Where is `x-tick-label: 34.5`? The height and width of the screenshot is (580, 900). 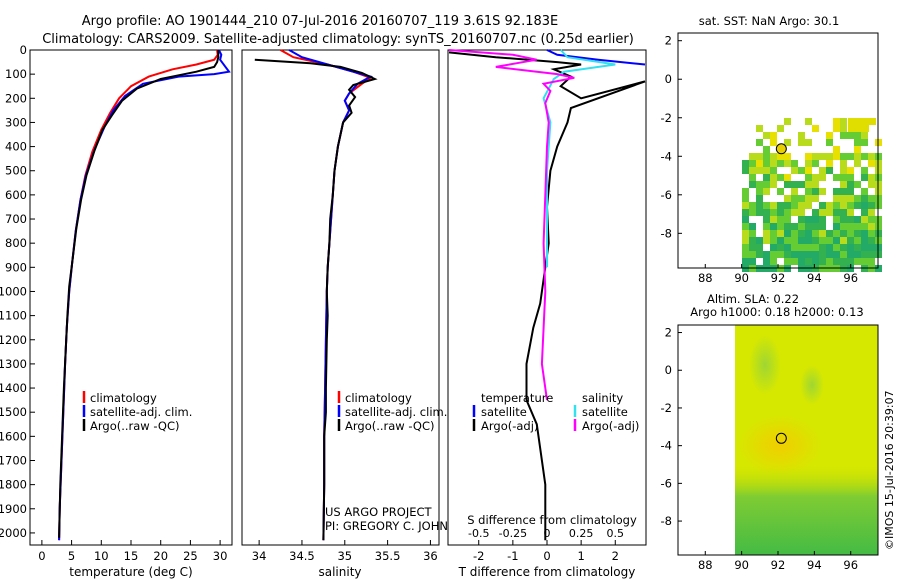
x-tick-label: 34.5 is located at coordinates (302, 556).